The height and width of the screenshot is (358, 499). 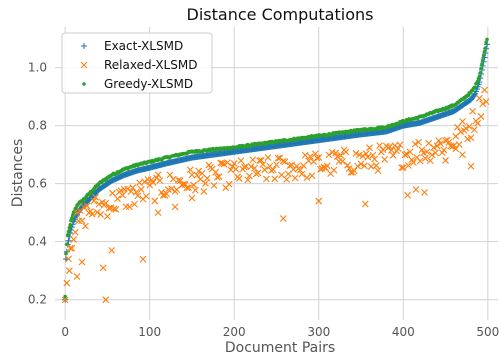 I want to click on x-tick-label: 200, so click(x=234, y=332).